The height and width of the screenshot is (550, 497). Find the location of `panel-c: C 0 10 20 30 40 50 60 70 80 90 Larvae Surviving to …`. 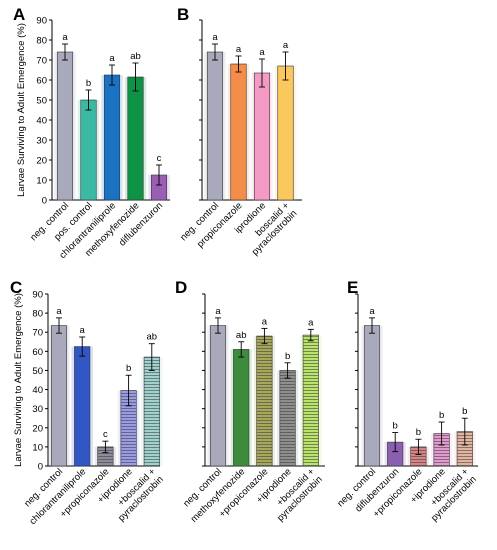

panel-c: C 0 10 20 30 40 50 60 70 80 90 Larvae Surviving to … is located at coordinates (88, 402).